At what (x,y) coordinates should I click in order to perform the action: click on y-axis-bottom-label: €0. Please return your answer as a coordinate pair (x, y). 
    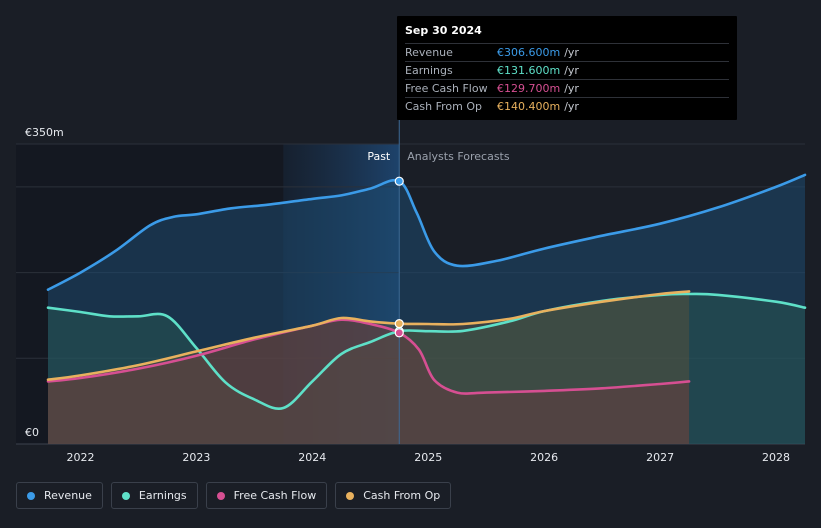
    Looking at the image, I should click on (32, 432).